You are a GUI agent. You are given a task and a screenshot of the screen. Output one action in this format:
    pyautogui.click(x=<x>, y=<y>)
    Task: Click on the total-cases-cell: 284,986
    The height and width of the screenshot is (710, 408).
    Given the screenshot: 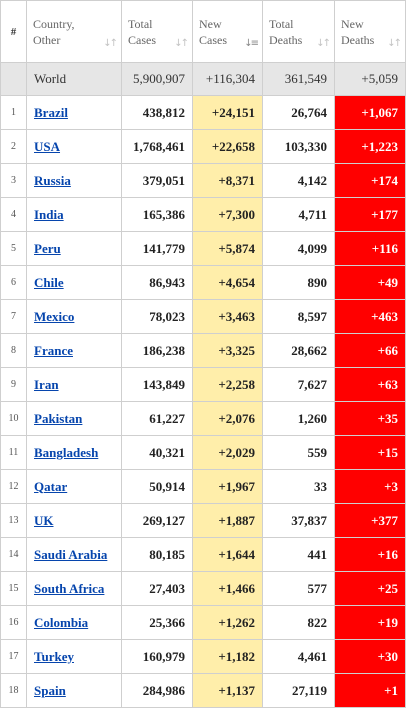 What is the action you would take?
    pyautogui.click(x=157, y=690)
    